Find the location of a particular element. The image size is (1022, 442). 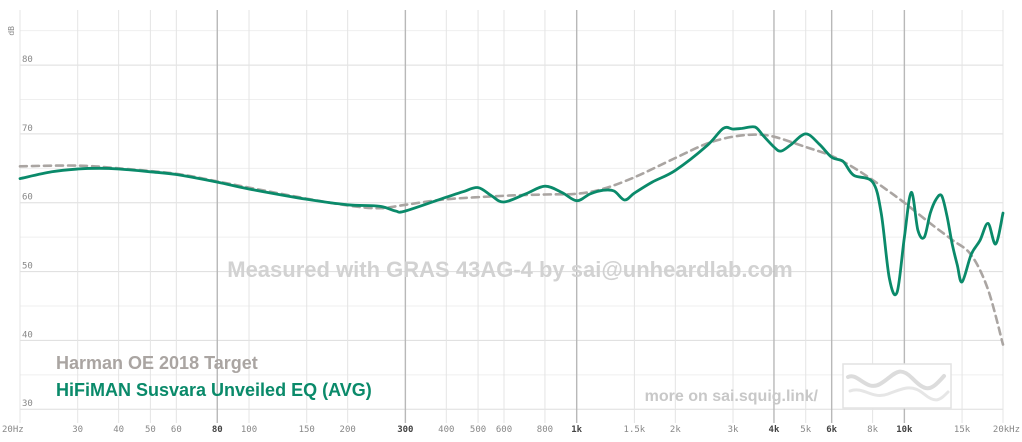

x-tick-label: 30 is located at coordinates (77, 430).